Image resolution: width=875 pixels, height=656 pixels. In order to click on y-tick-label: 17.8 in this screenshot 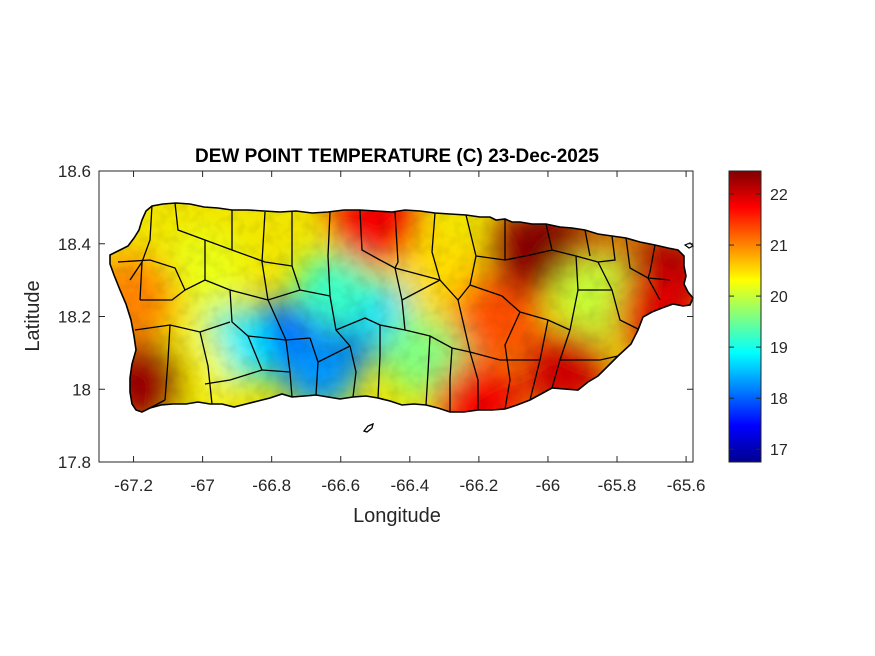, I will do `click(74, 462)`.